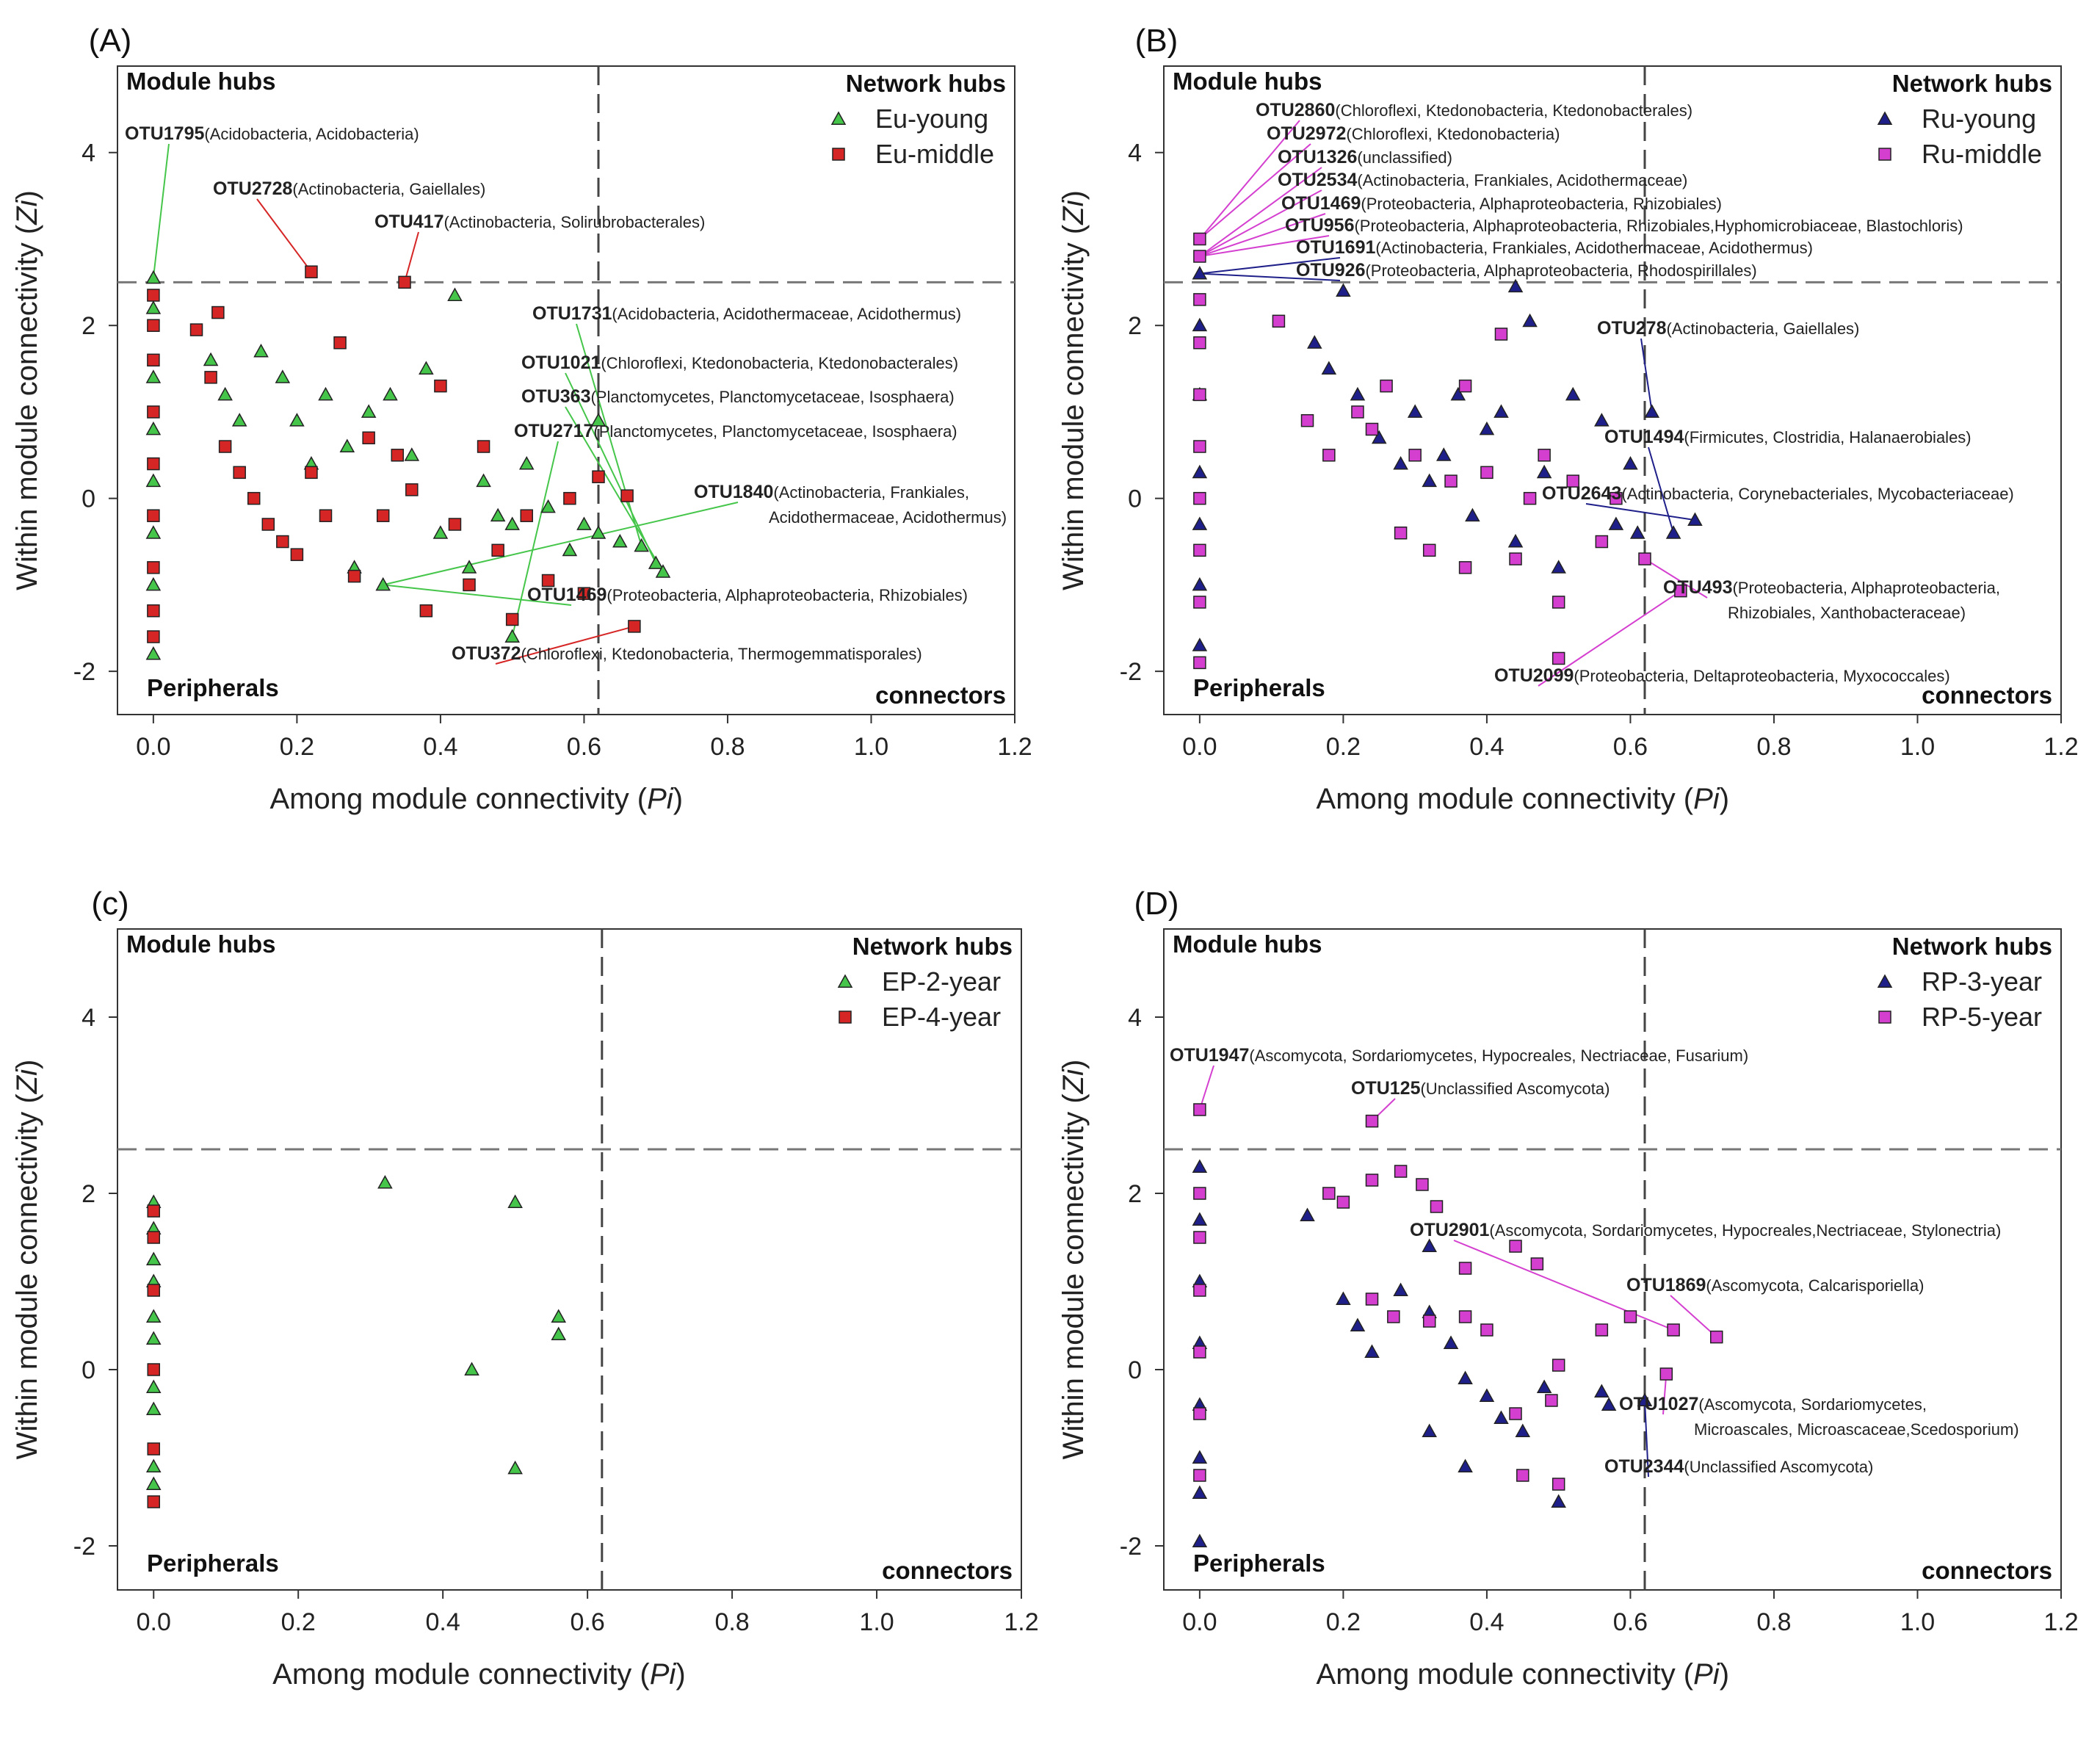  Describe the element at coordinates (1773, 1404) in the screenshot. I see `annotation-label: OTU1027(Ascomycota, Sordariomycetes,` at that location.